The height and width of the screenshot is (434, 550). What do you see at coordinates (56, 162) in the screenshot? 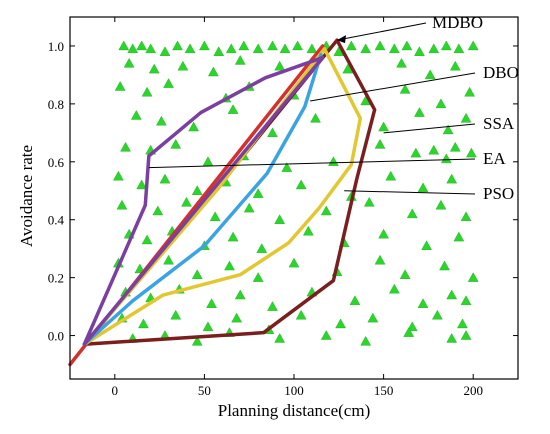
I see `y-tick-label: 0.6` at bounding box center [56, 162].